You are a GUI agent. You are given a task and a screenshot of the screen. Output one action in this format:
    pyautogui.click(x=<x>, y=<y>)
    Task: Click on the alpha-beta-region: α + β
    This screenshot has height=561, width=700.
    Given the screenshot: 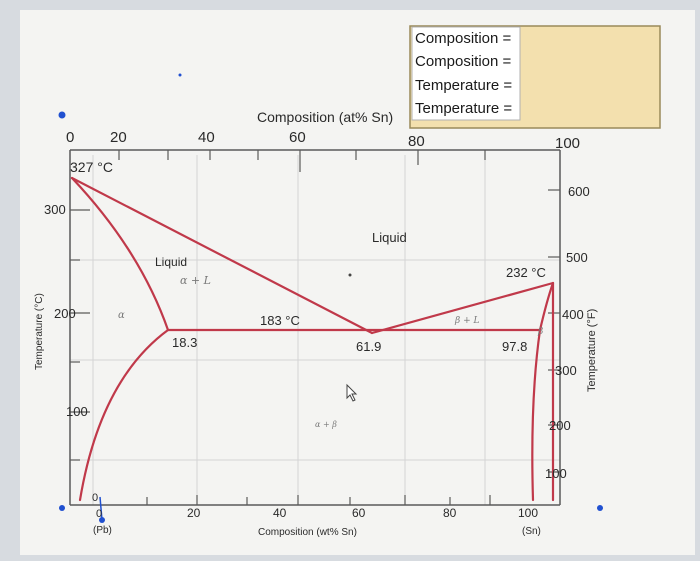 What is the action you would take?
    pyautogui.click(x=326, y=424)
    